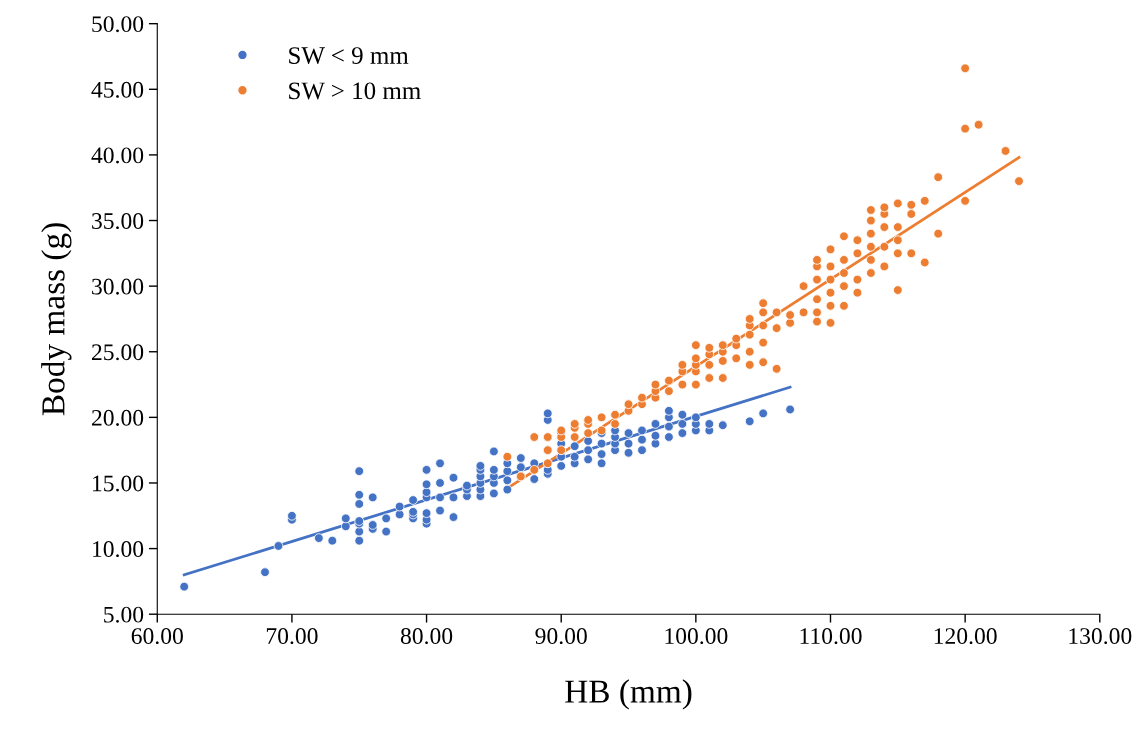  Describe the element at coordinates (118, 286) in the screenshot. I see `y-tick-label: 30.00` at that location.